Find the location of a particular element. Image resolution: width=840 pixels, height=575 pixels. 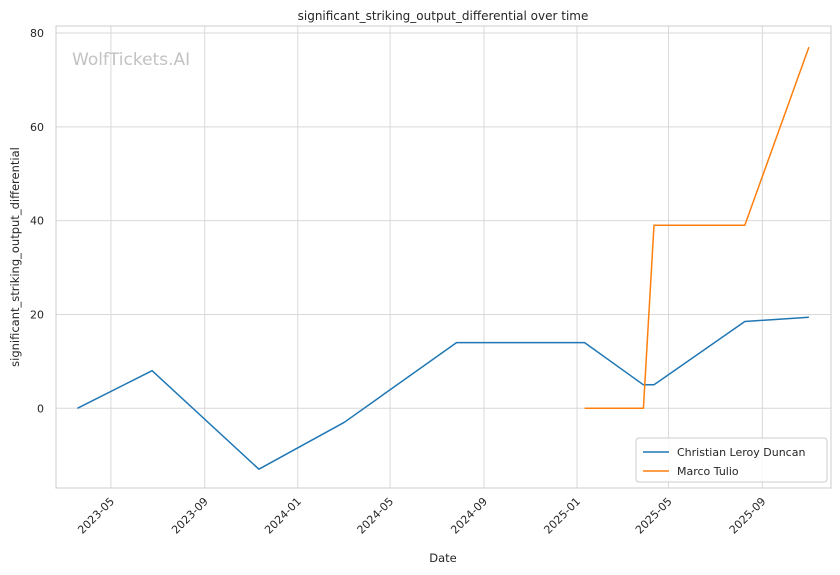

y-tick-label: 40 is located at coordinates (37, 221).